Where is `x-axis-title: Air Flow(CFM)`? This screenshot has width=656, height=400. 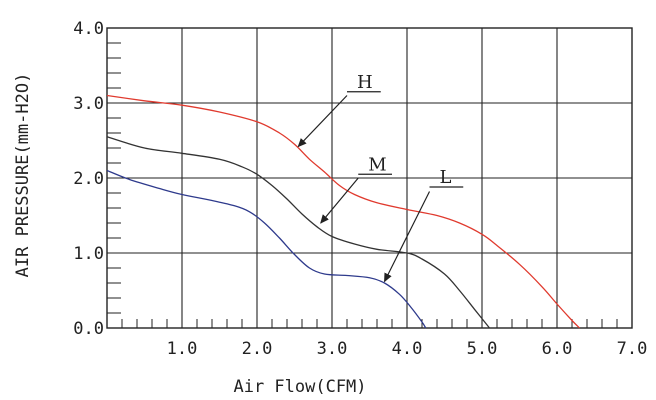 x-axis-title: Air Flow(CFM) is located at coordinates (299, 387).